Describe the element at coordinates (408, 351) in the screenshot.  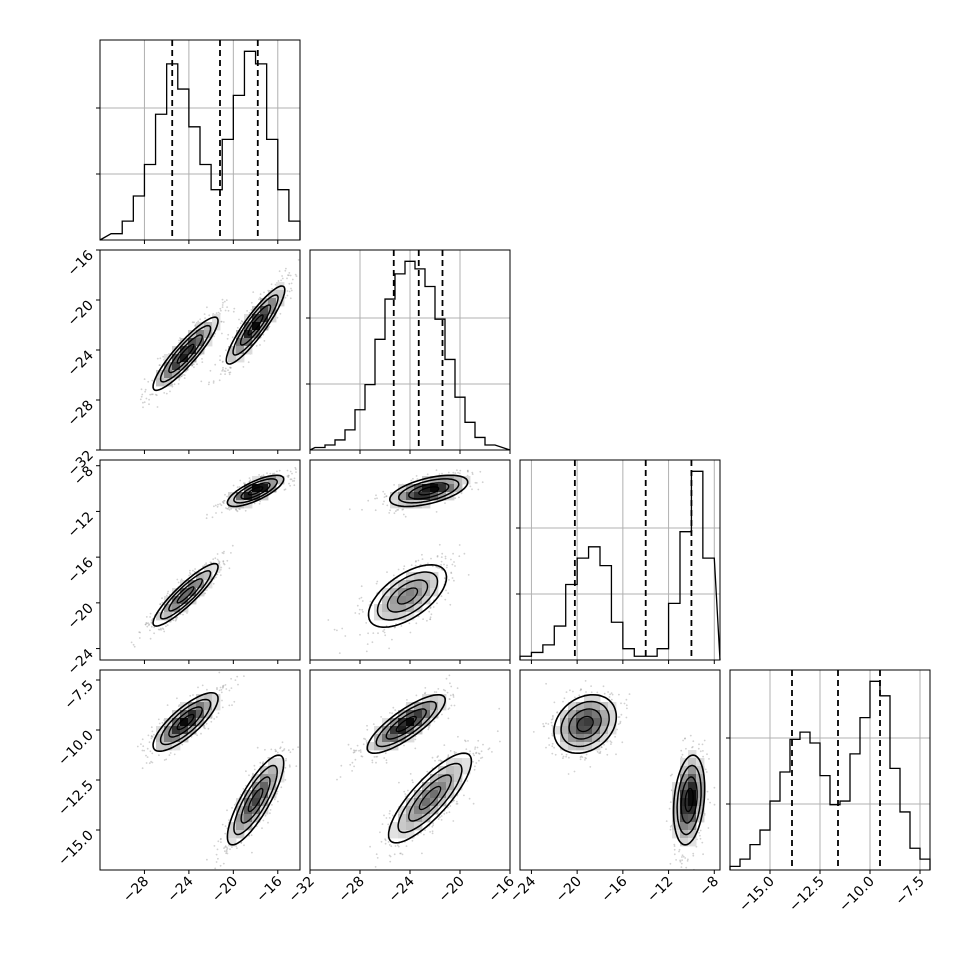
I see `histogram-panel` at that location.